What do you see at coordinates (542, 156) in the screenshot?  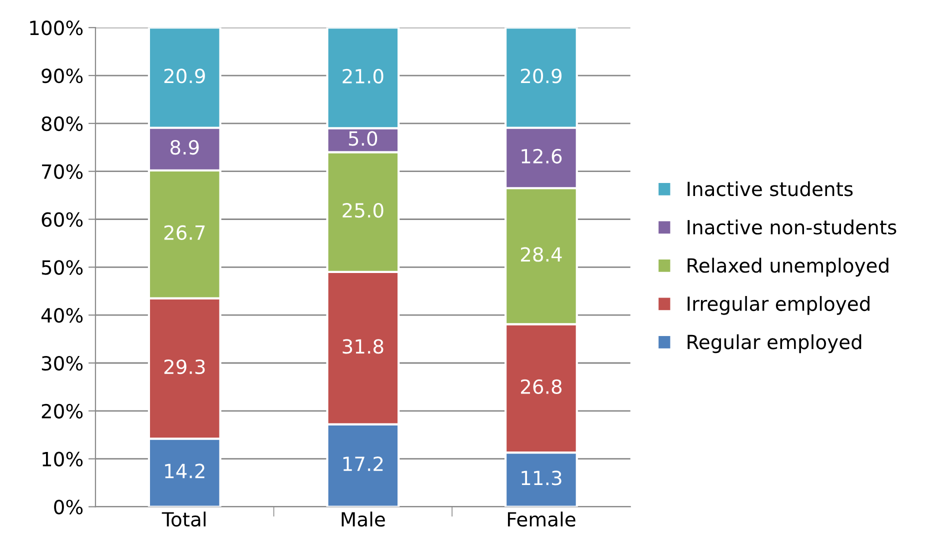 I see `data-label: 12.6` at bounding box center [542, 156].